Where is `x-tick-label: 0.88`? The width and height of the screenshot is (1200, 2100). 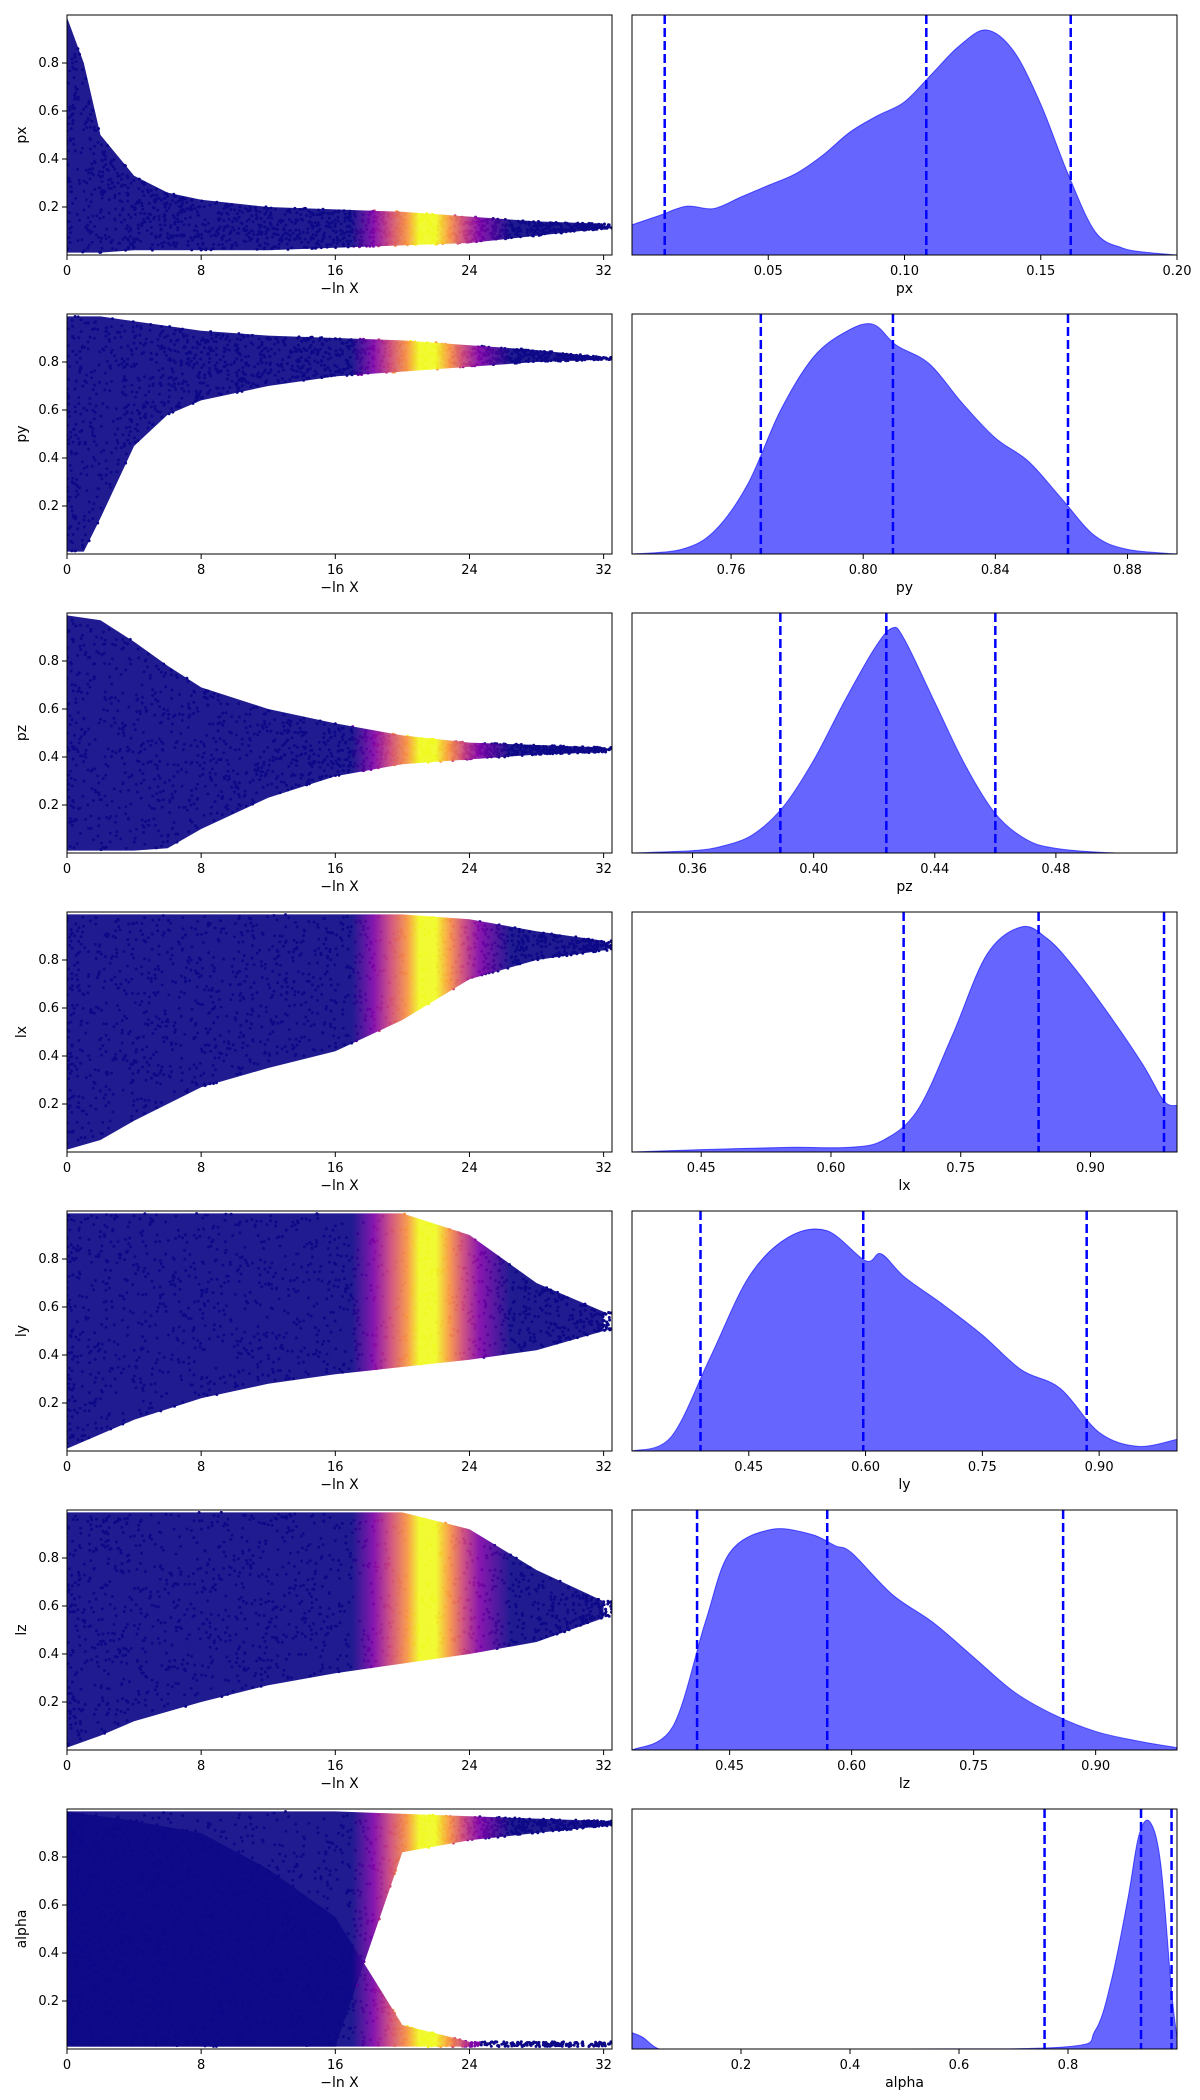
x-tick-label: 0.88 is located at coordinates (1127, 570).